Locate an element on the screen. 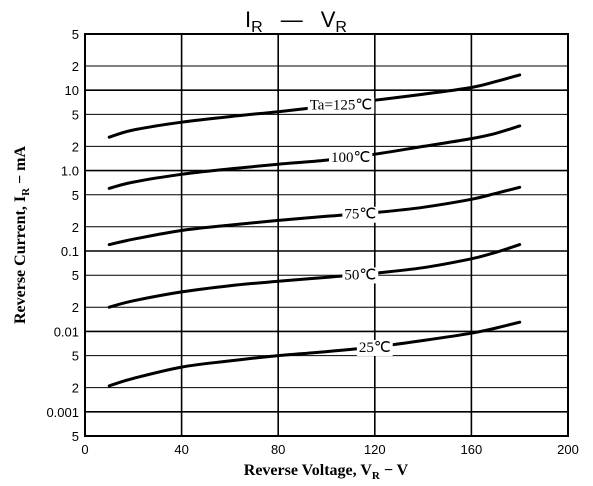 The height and width of the screenshot is (486, 593). x-tick-label: 0 is located at coordinates (84, 449).